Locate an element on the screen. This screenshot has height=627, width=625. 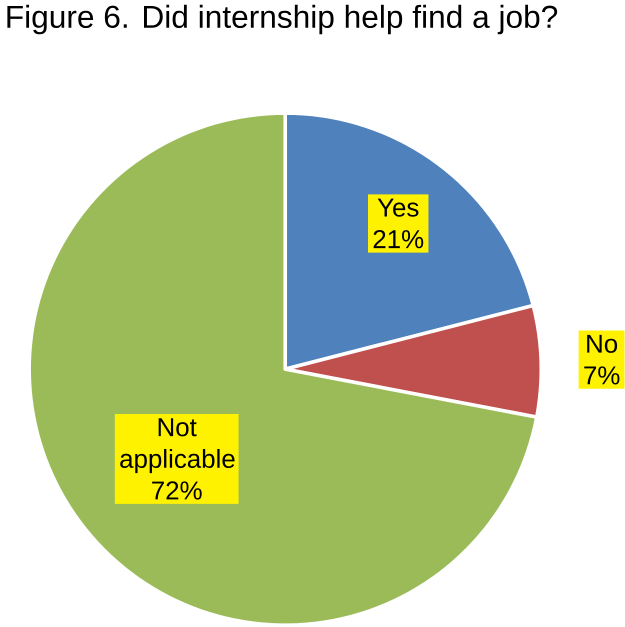
data-label: 7% is located at coordinates (602, 375).